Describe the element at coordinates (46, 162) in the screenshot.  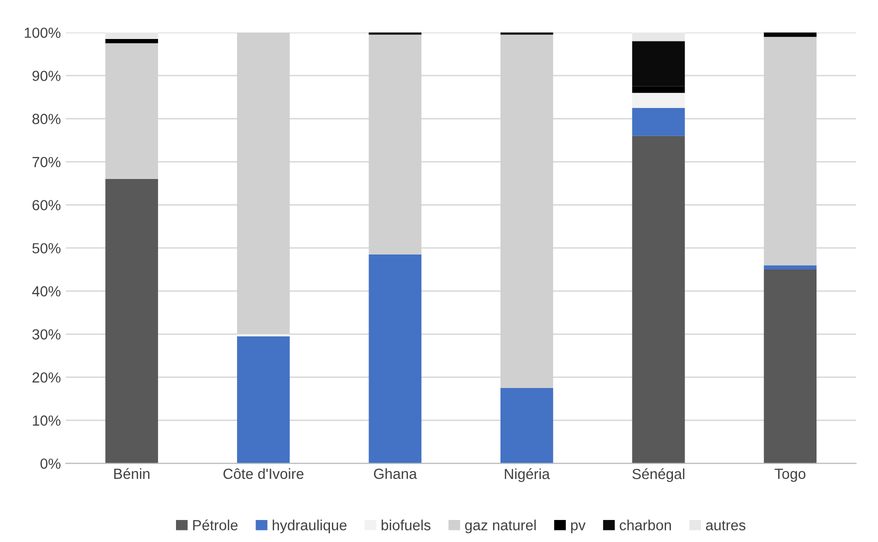
I see `y-tick-label: 70%` at that location.